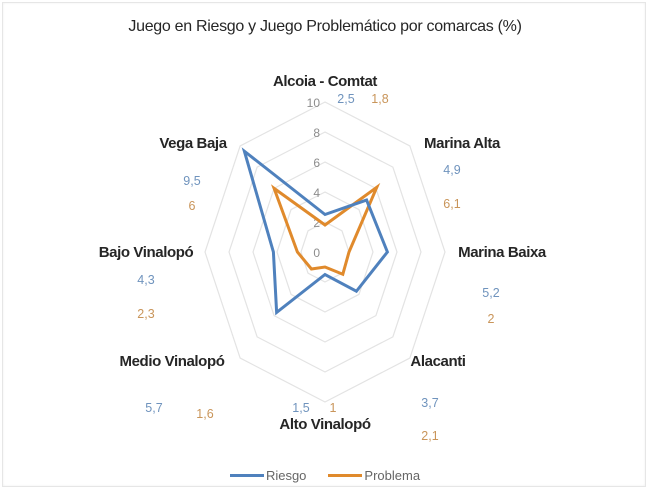  I want to click on legend-swatch-riesgo, so click(246, 475).